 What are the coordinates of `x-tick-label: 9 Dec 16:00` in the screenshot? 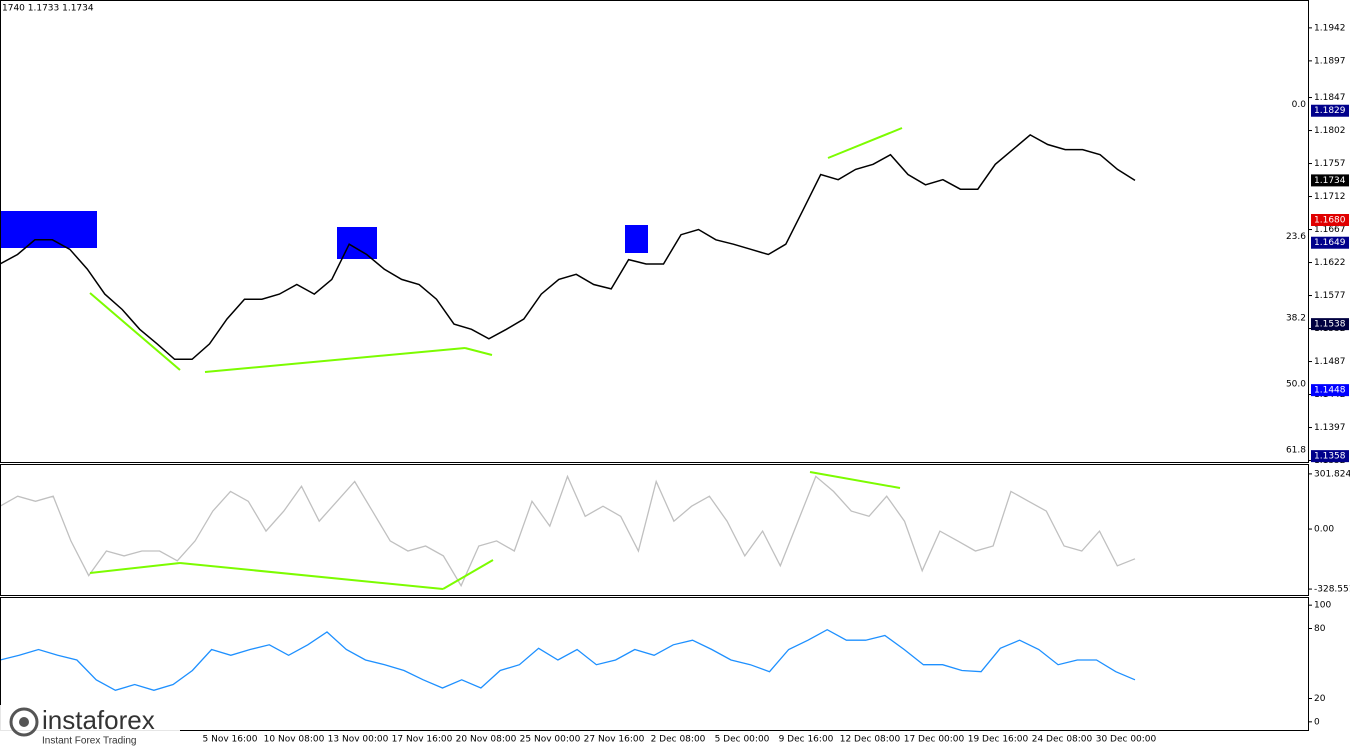 It's located at (806, 740).